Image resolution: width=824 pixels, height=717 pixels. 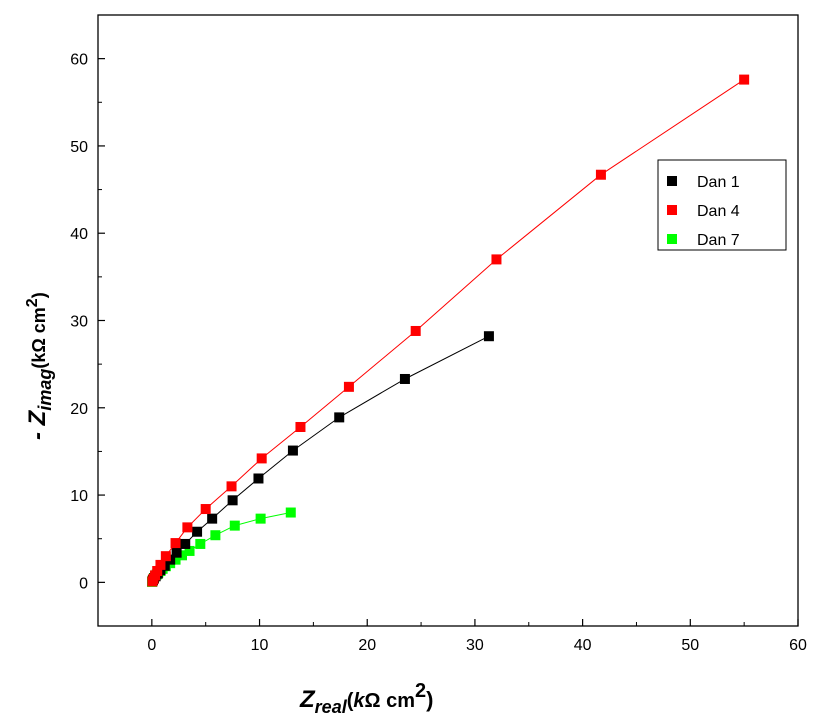 I want to click on legend: Dan 1 Dan 4 Dan 7, so click(x=722, y=205).